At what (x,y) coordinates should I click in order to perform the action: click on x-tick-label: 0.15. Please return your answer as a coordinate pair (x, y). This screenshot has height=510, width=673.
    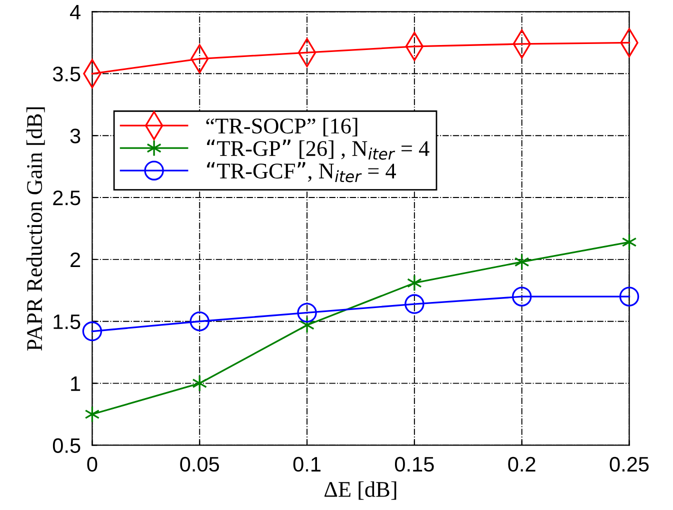
    Looking at the image, I should click on (414, 464).